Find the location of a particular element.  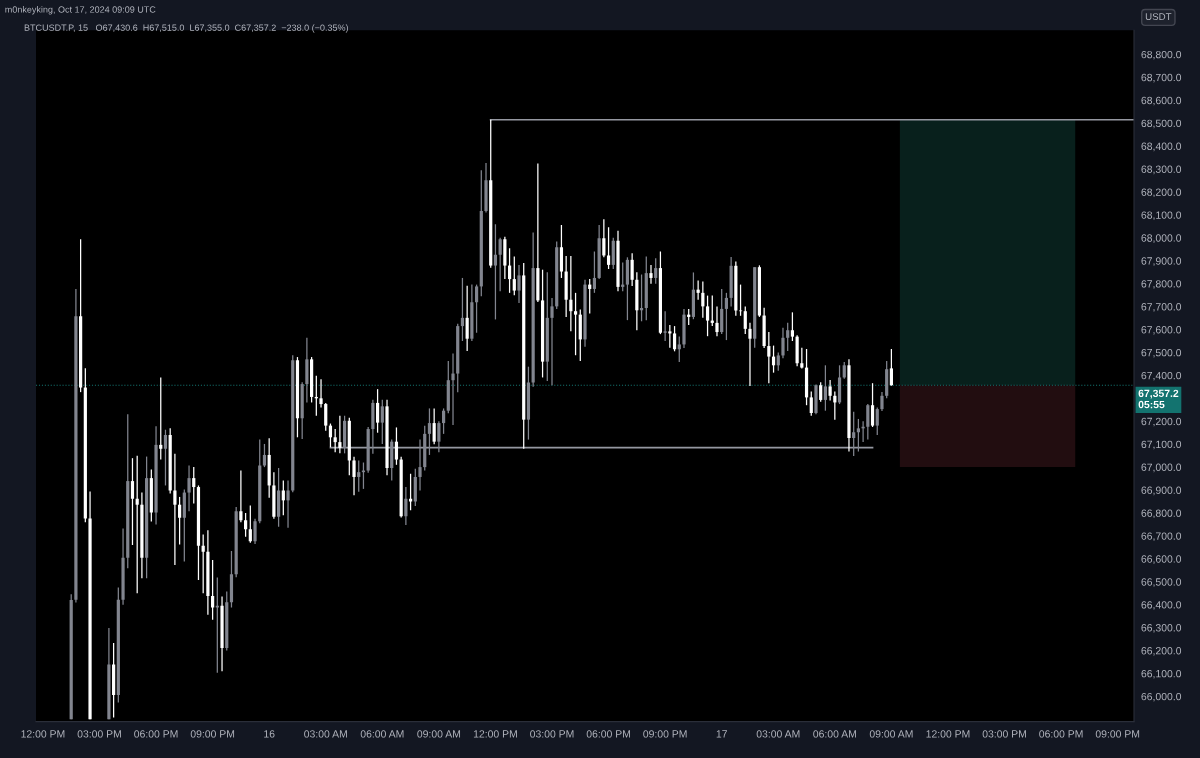

y-tick-label: 67,700.0 is located at coordinates (1161, 307).